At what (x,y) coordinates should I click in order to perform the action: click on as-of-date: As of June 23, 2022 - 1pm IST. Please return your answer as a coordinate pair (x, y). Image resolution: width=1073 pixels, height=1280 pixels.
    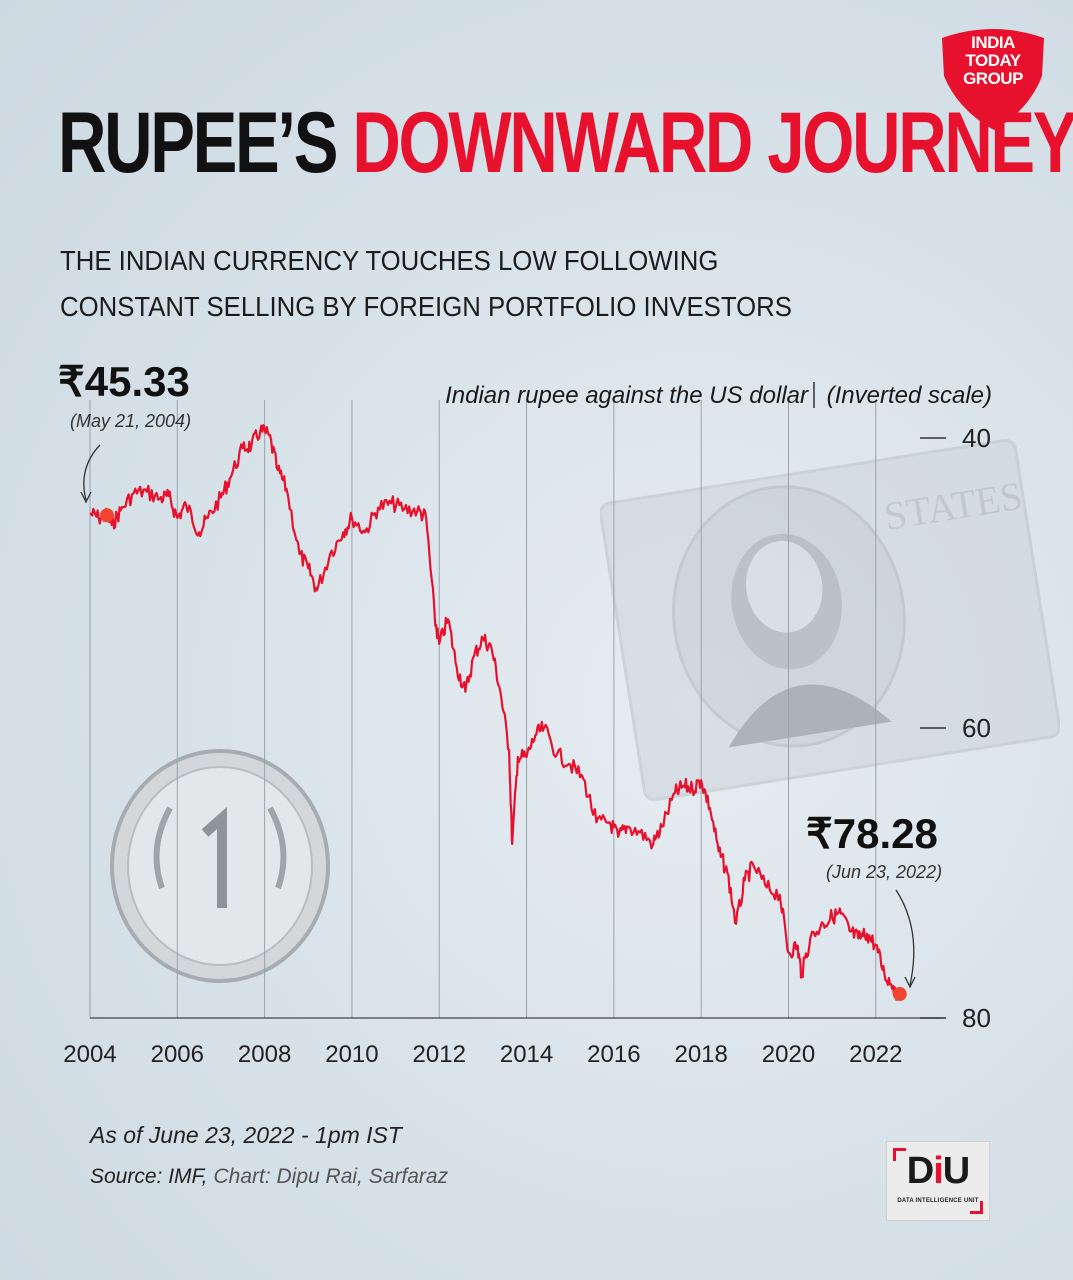
    Looking at the image, I should click on (246, 1135).